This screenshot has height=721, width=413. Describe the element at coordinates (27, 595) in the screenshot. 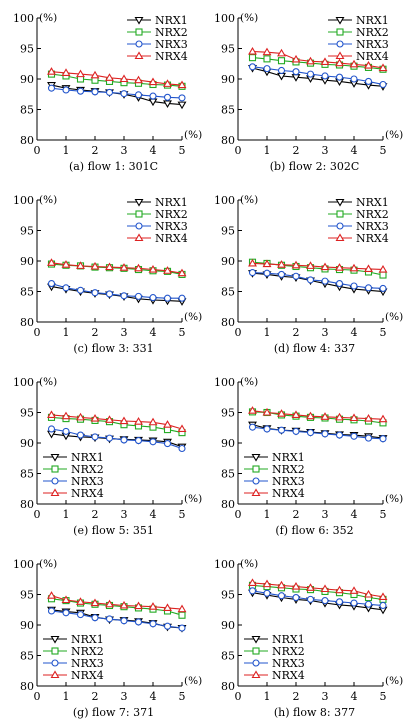

I see `y-tick-label: 95` at that location.